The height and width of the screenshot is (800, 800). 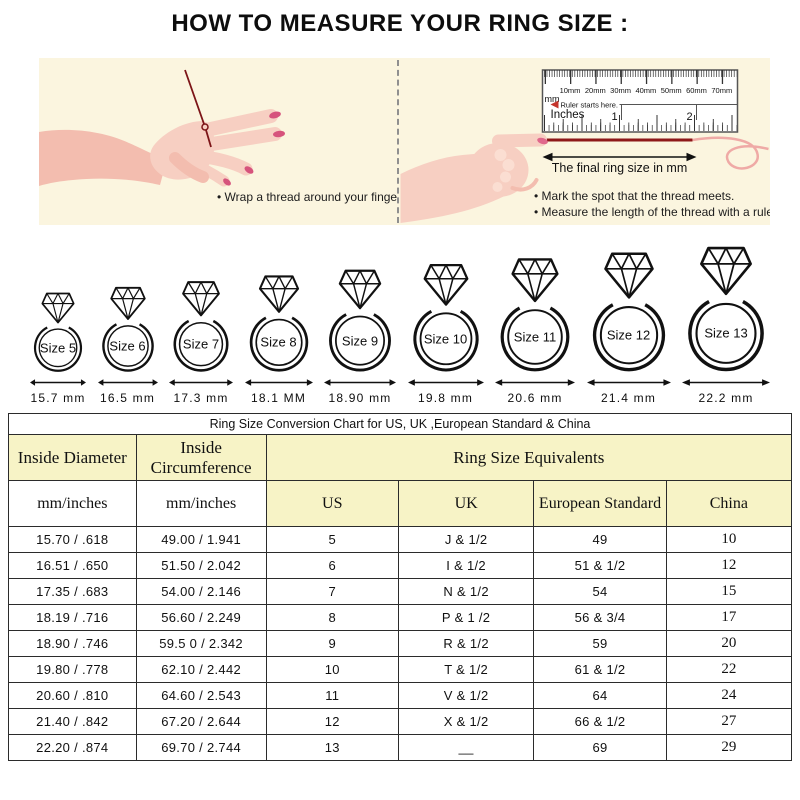 What do you see at coordinates (466, 503) in the screenshot?
I see `subheader-uk: UK` at bounding box center [466, 503].